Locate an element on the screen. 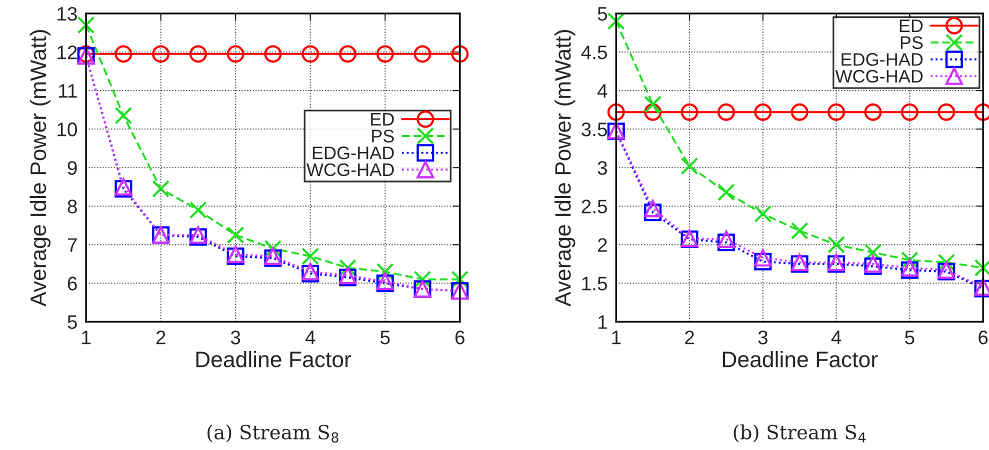  y-tick-label: 13 is located at coordinates (67, 13).